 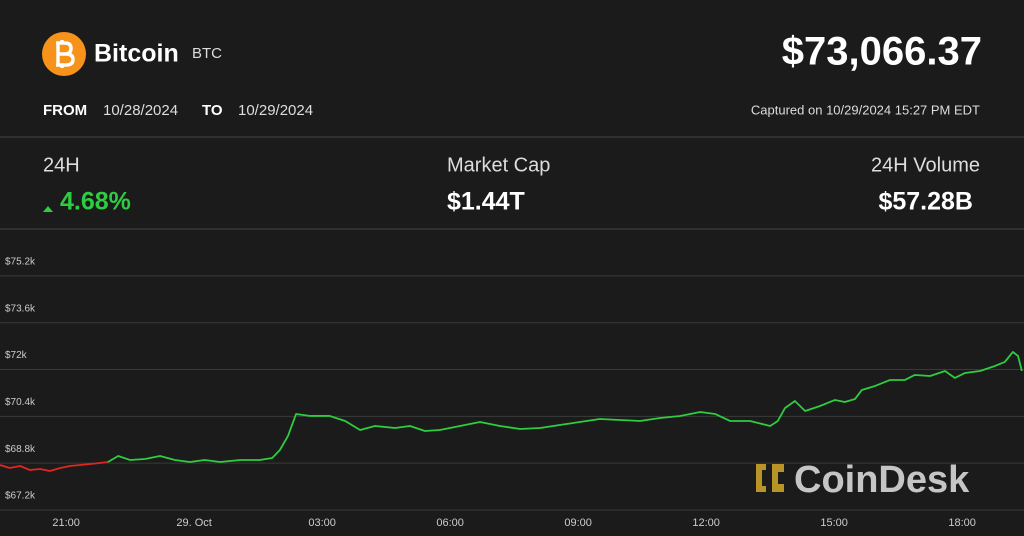 I want to click on x-tick-label: 18:00, so click(x=962, y=523).